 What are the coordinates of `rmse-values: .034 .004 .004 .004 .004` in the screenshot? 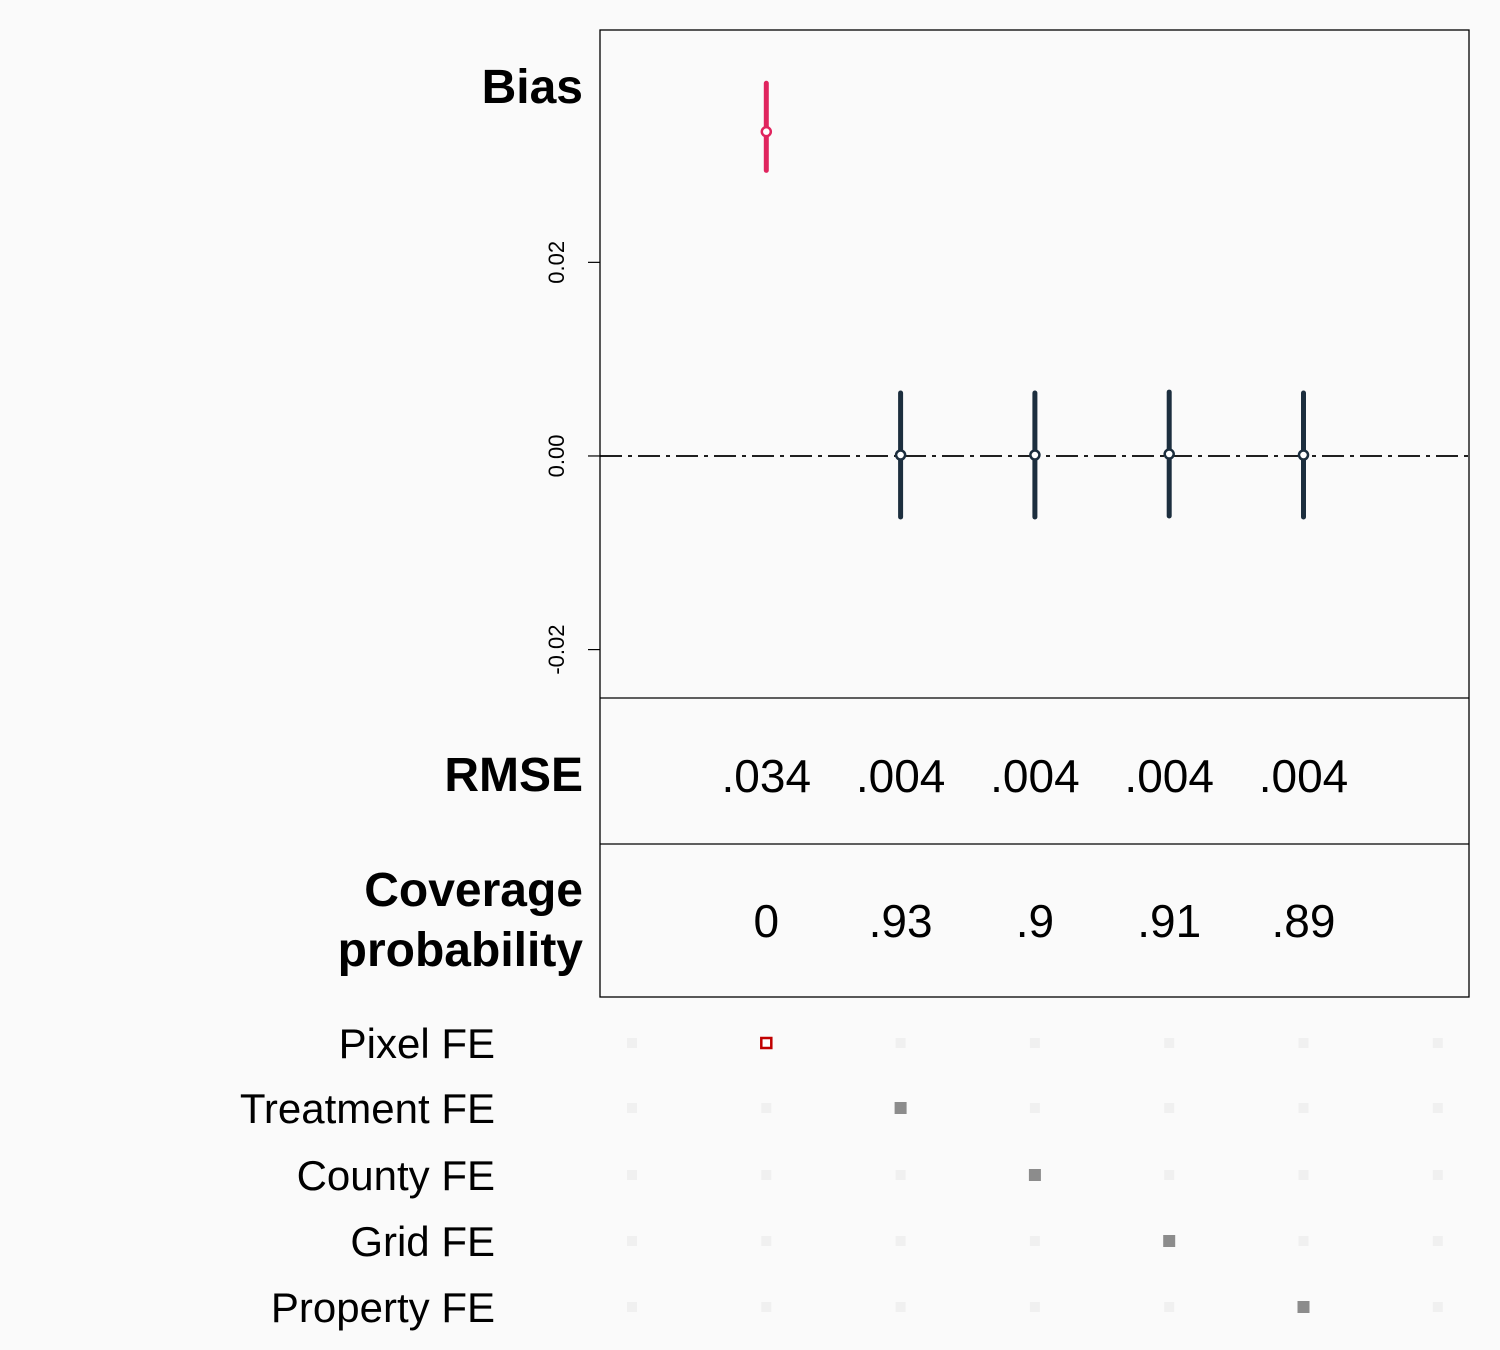 It's located at (1035, 776).